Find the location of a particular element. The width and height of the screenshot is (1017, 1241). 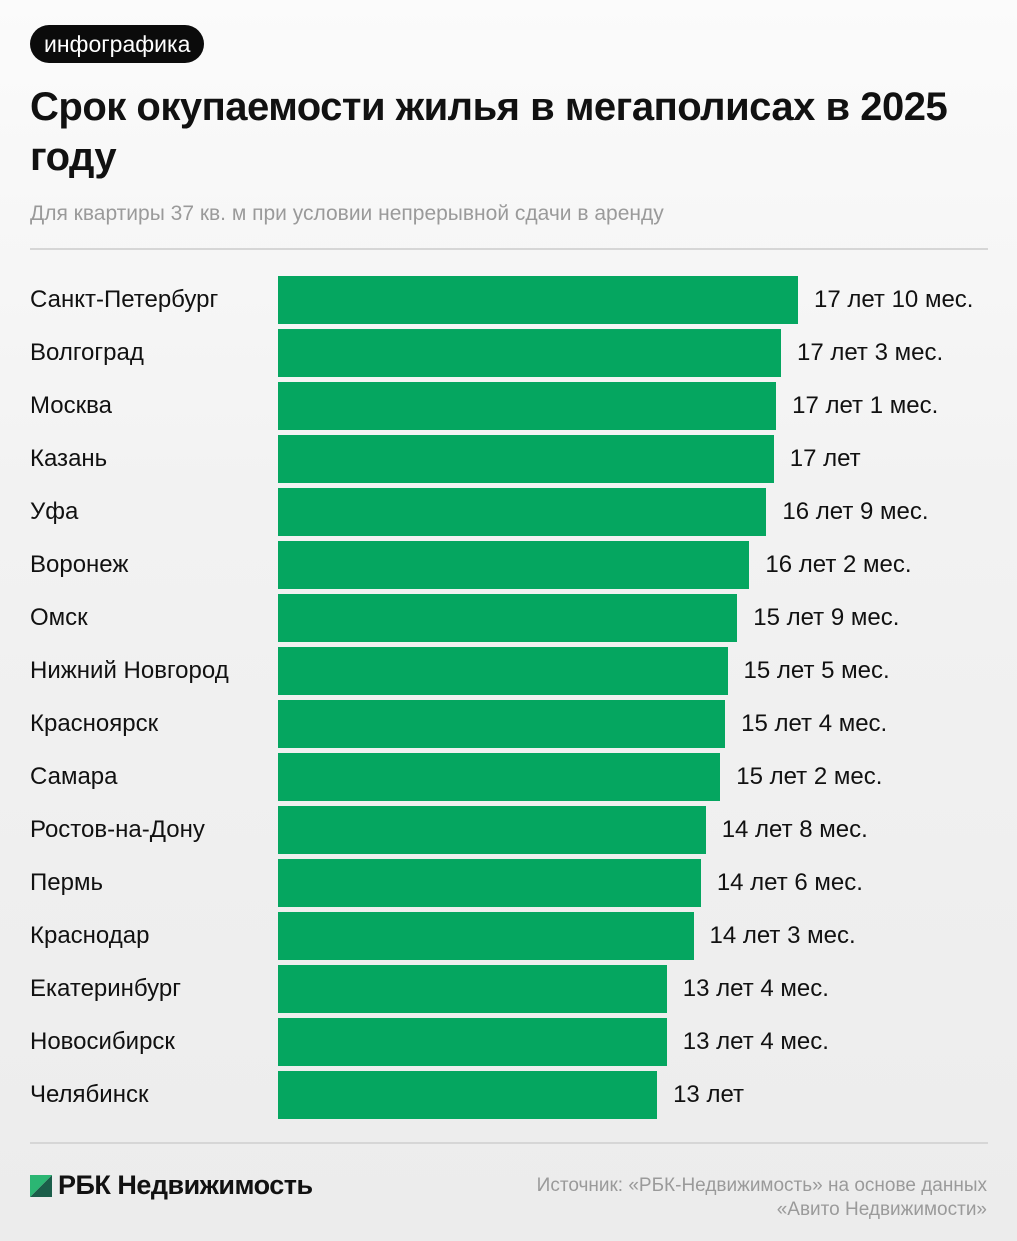

rbc-realty-logo: РБК Недвижимость is located at coordinates (171, 1185).